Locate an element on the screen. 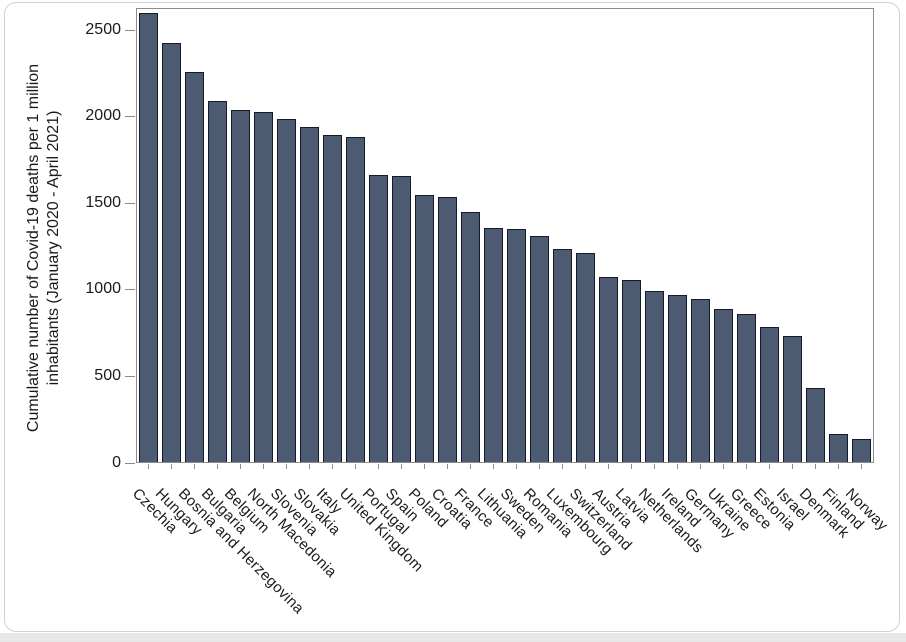 The width and height of the screenshot is (906, 642). bar-romania is located at coordinates (539, 348).